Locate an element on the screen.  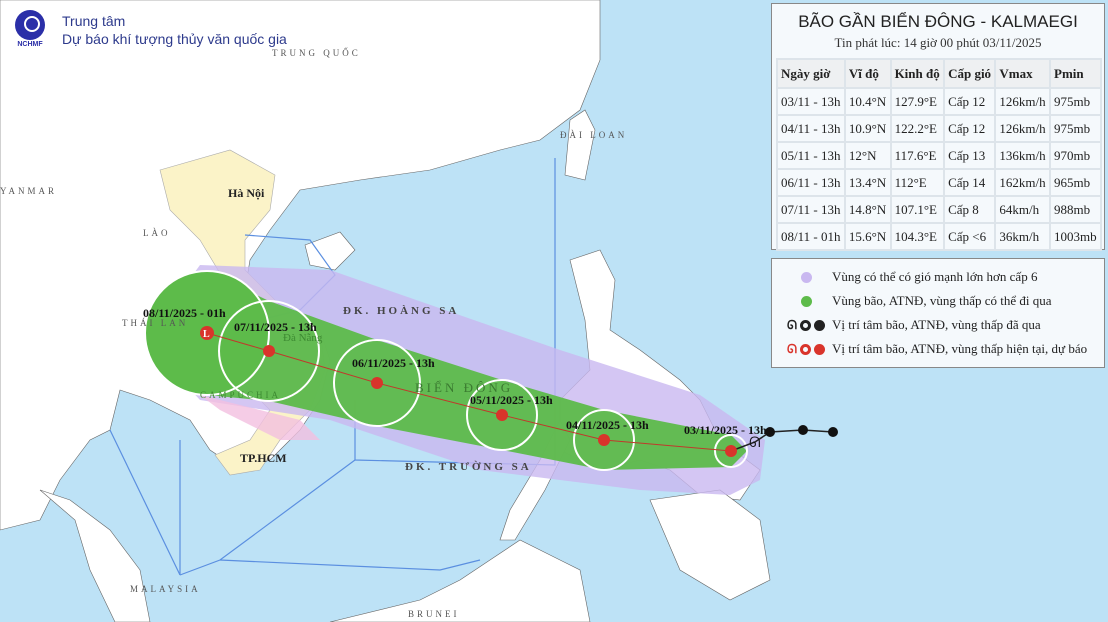
table-cell: 162km/h is located at coordinates (1022, 182).